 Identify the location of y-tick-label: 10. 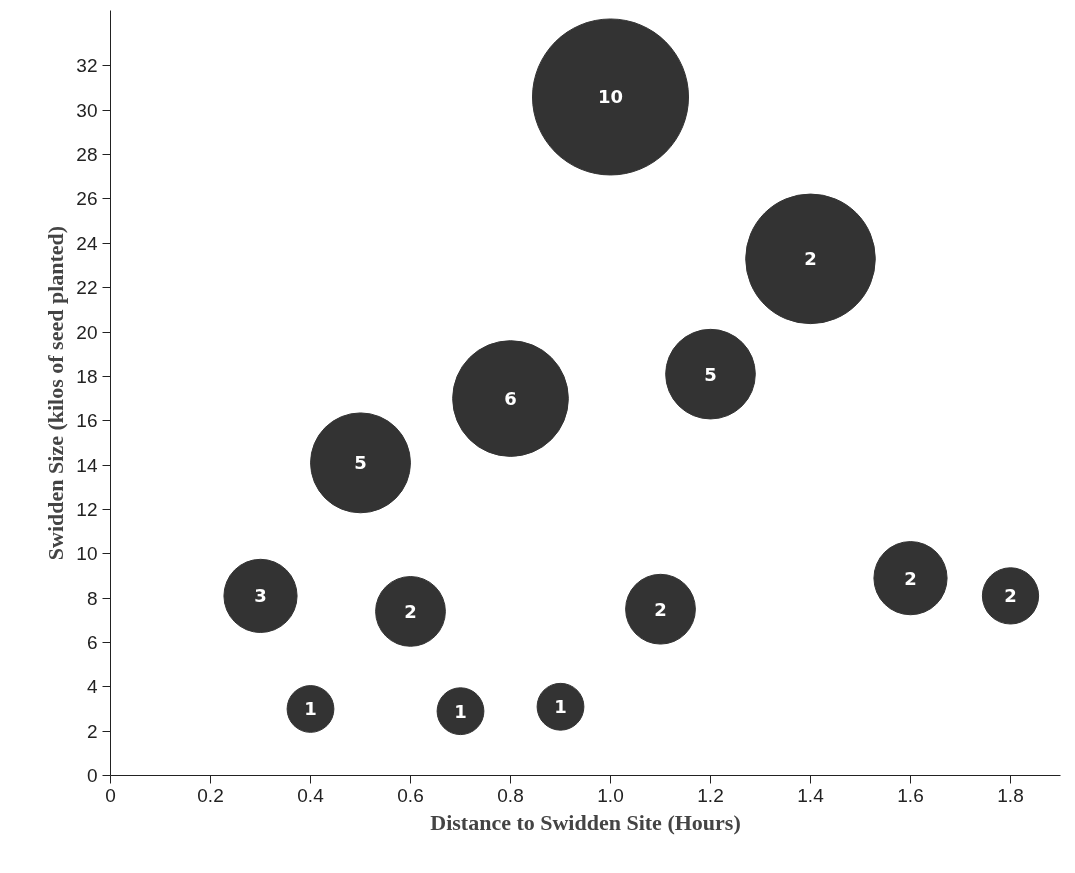
(87, 554).